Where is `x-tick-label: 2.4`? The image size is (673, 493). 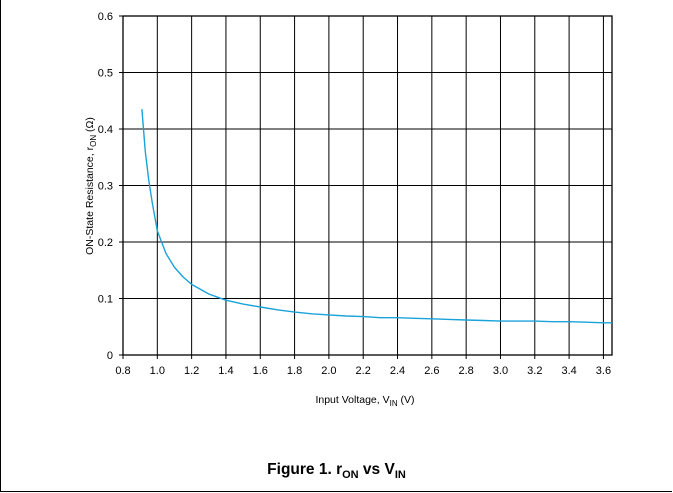
x-tick-label: 2.4 is located at coordinates (397, 371).